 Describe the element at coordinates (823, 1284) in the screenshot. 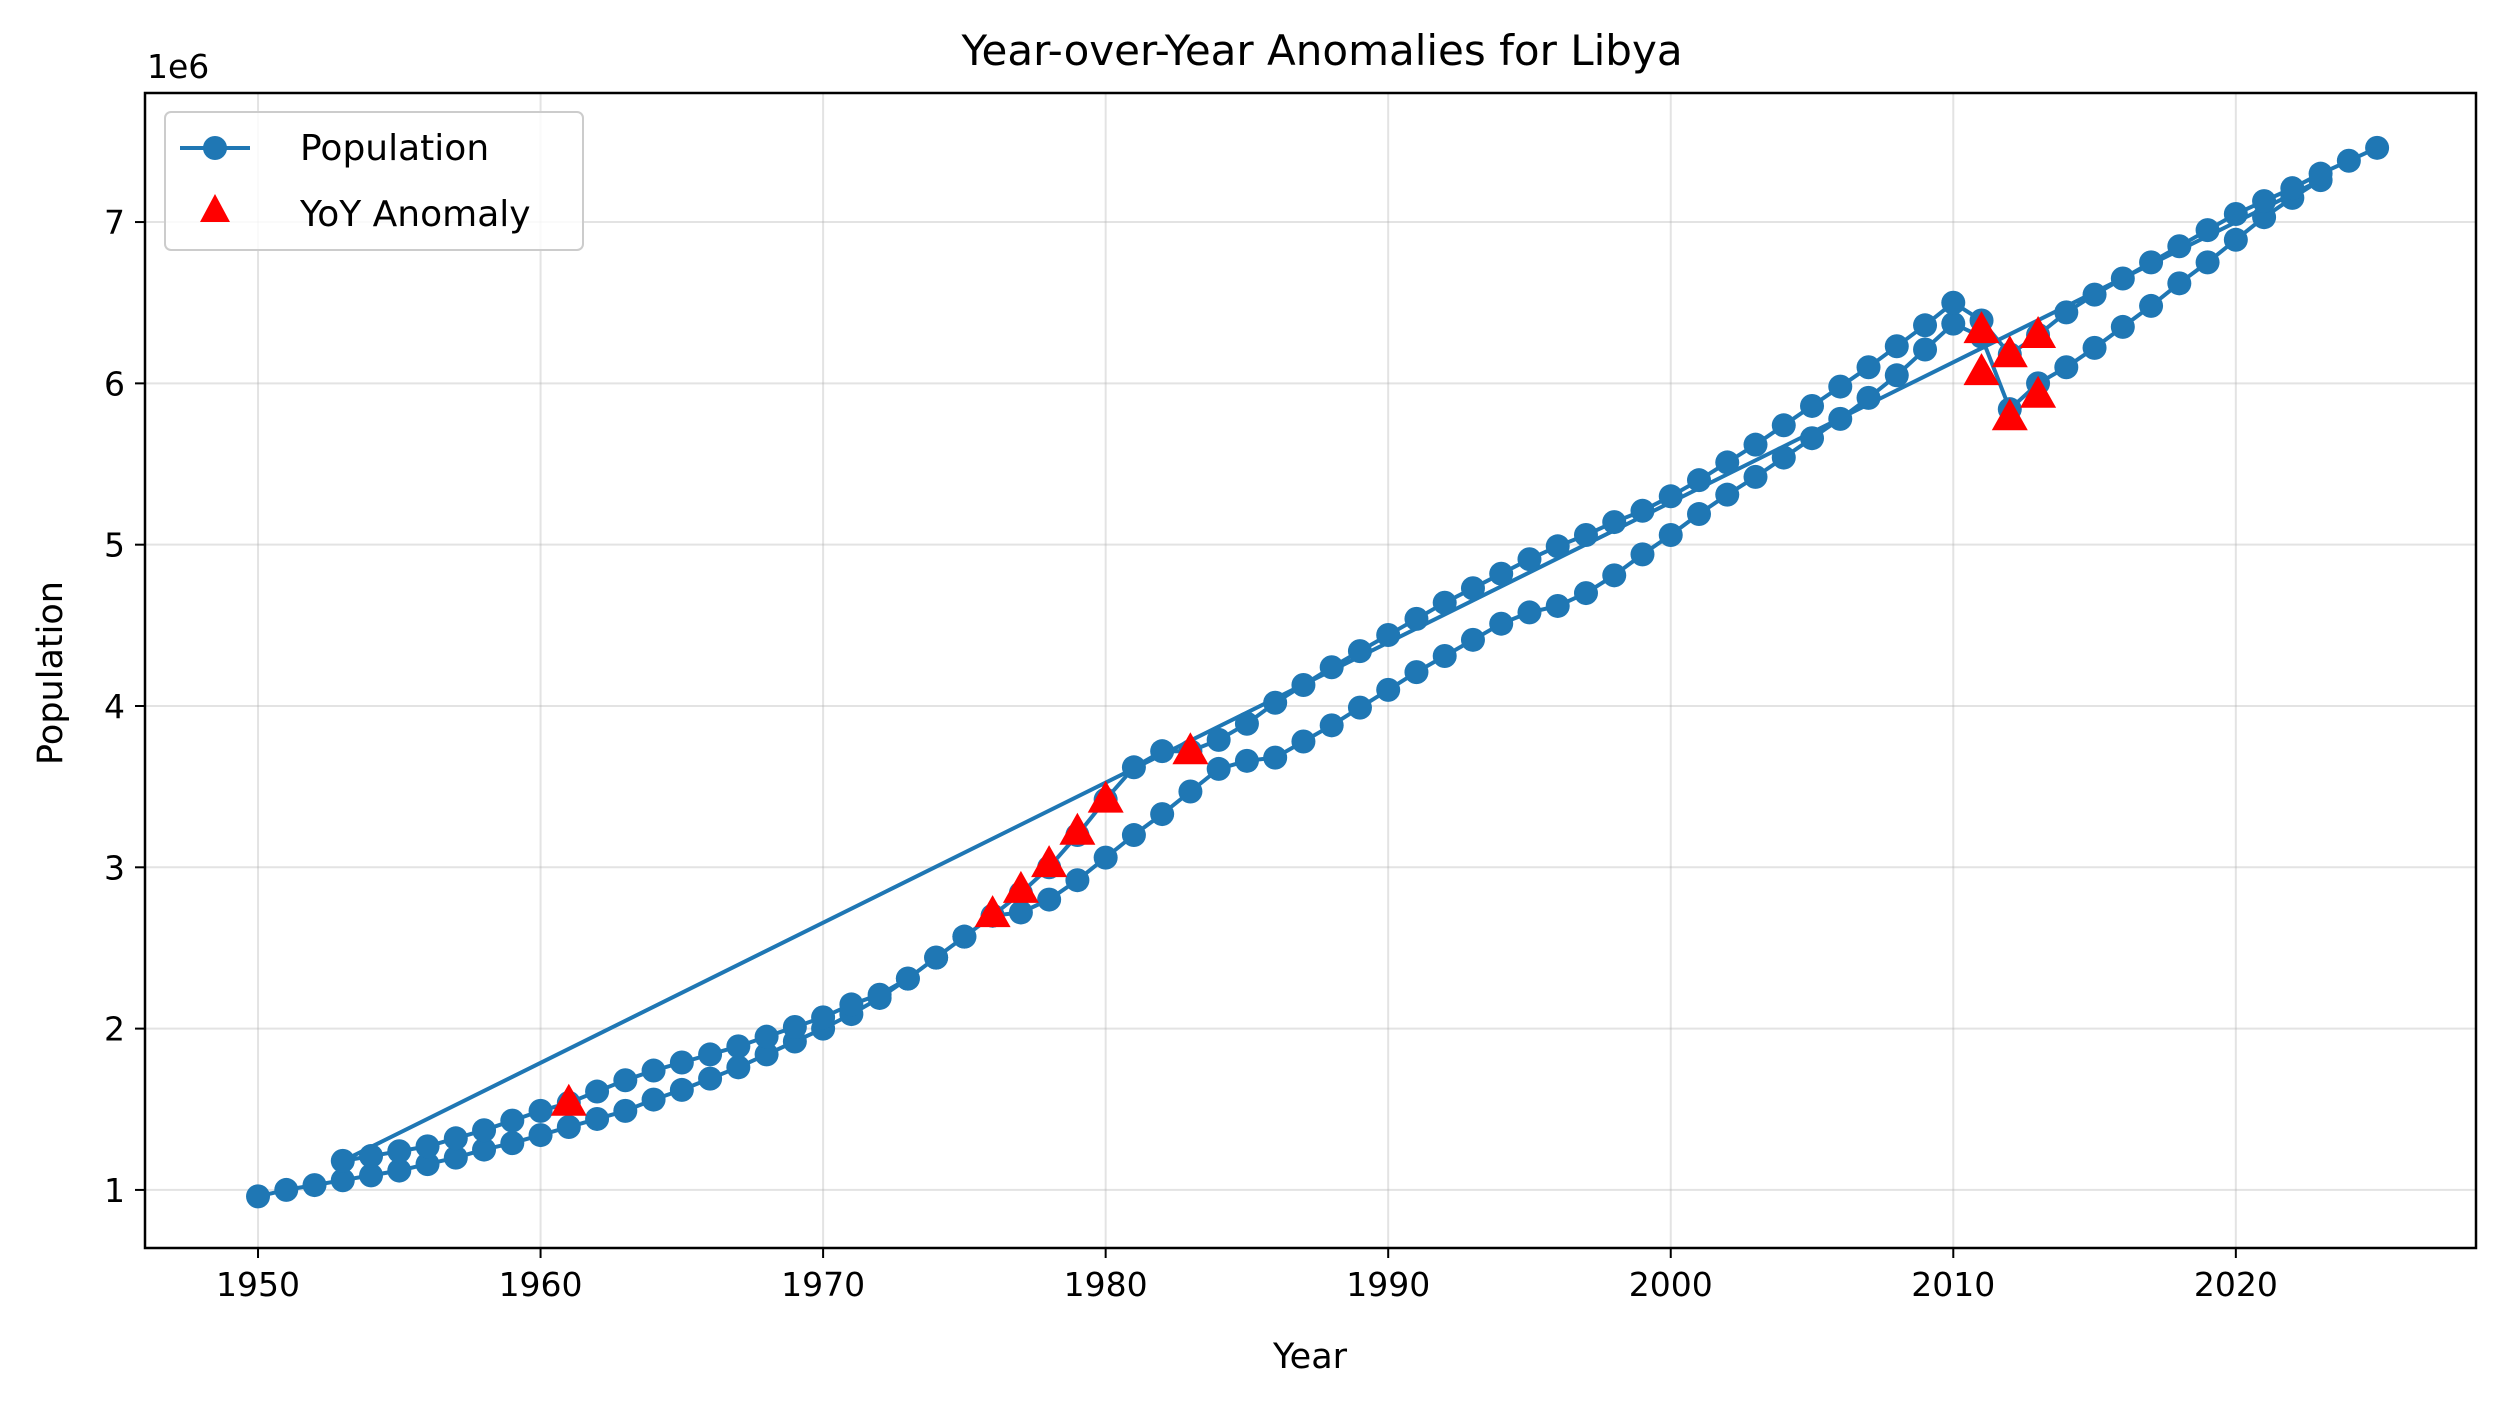

I see `x-tick-label: 1970` at that location.